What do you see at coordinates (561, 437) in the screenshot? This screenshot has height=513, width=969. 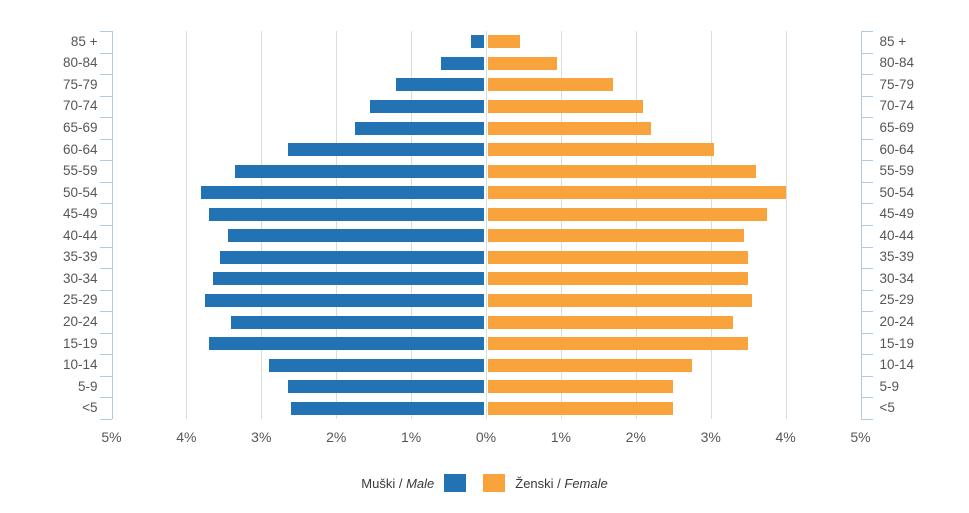 I see `x-tick-label: 1%` at bounding box center [561, 437].